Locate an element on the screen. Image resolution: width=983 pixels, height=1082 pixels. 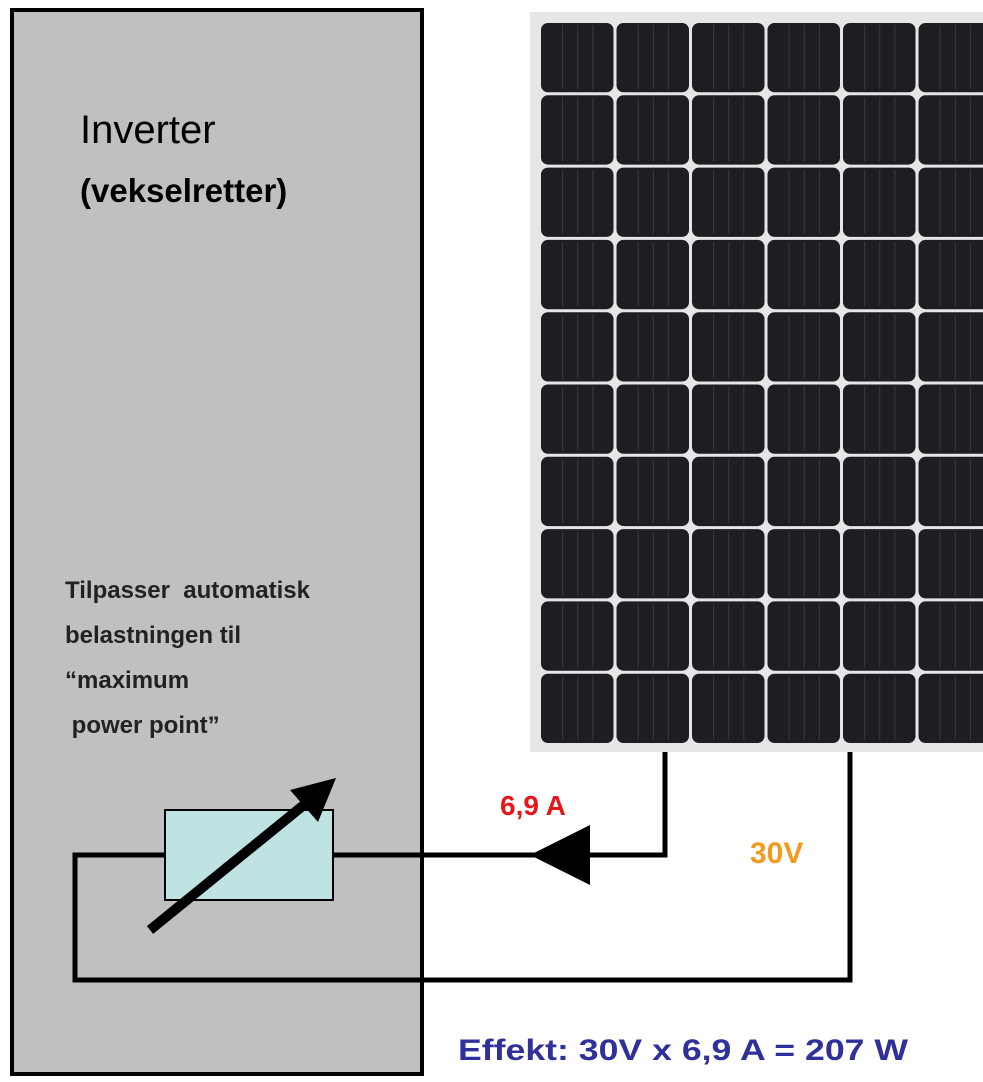
title: Inverter is located at coordinates (148, 130).